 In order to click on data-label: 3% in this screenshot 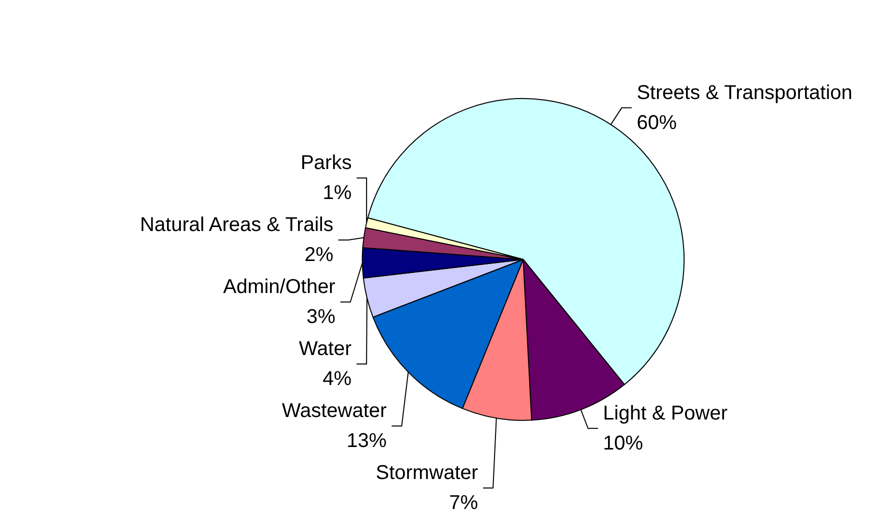, I will do `click(321, 317)`.